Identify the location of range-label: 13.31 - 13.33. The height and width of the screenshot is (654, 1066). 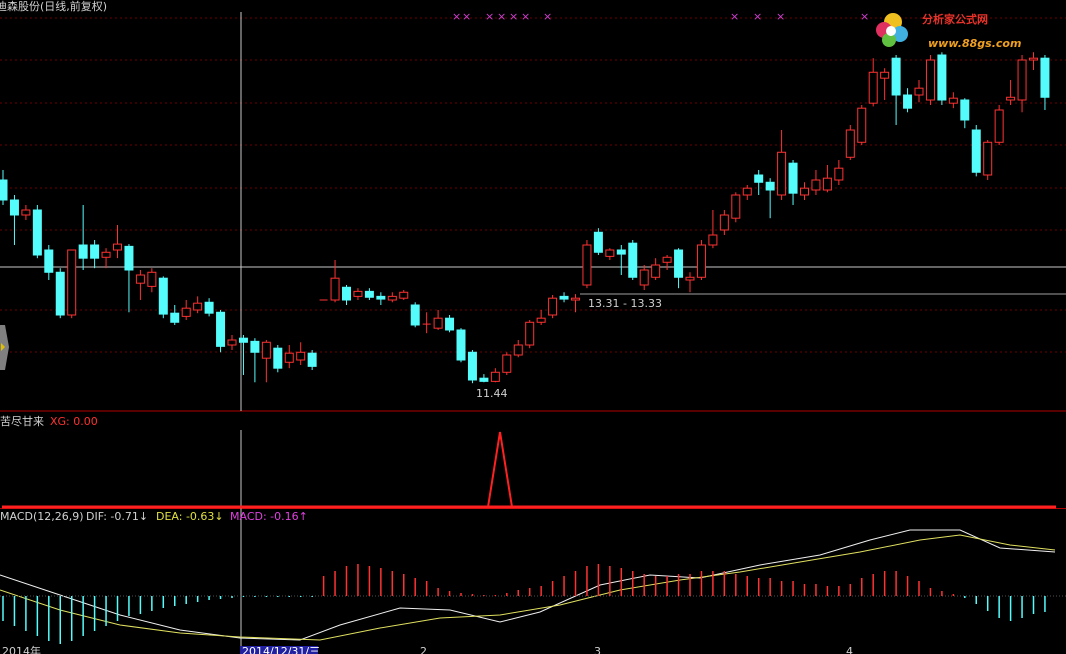
(625, 303).